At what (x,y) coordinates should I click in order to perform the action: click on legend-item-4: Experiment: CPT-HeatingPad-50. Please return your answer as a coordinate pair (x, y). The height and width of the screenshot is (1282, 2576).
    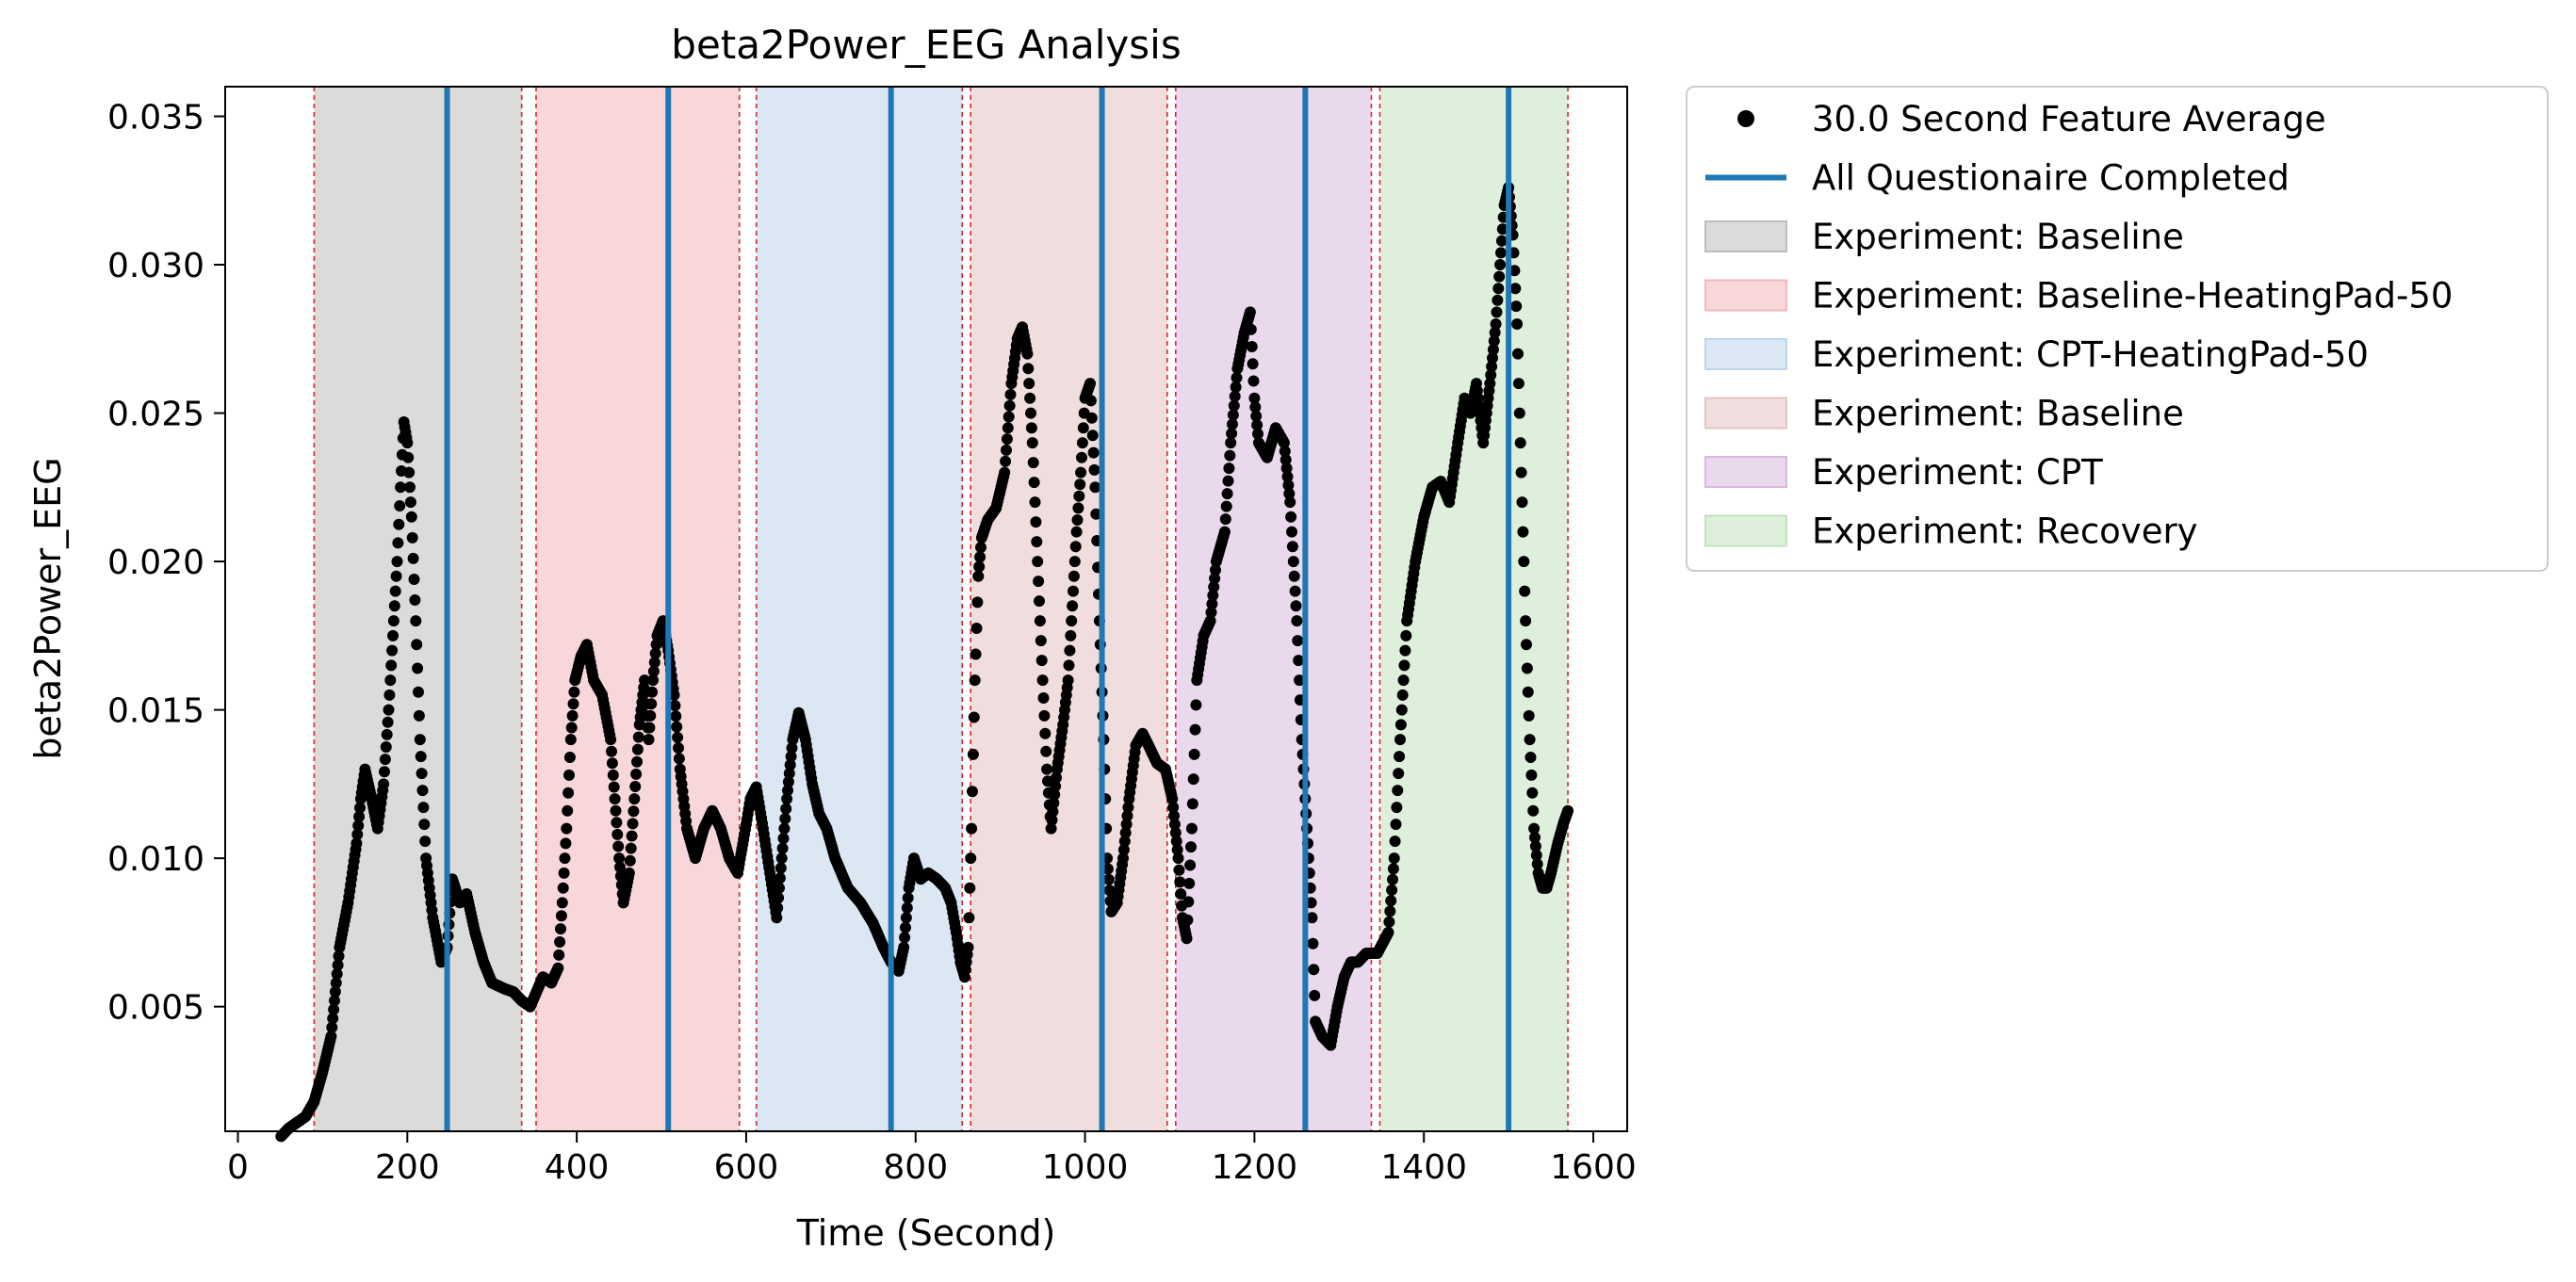
    Looking at the image, I should click on (2036, 354).